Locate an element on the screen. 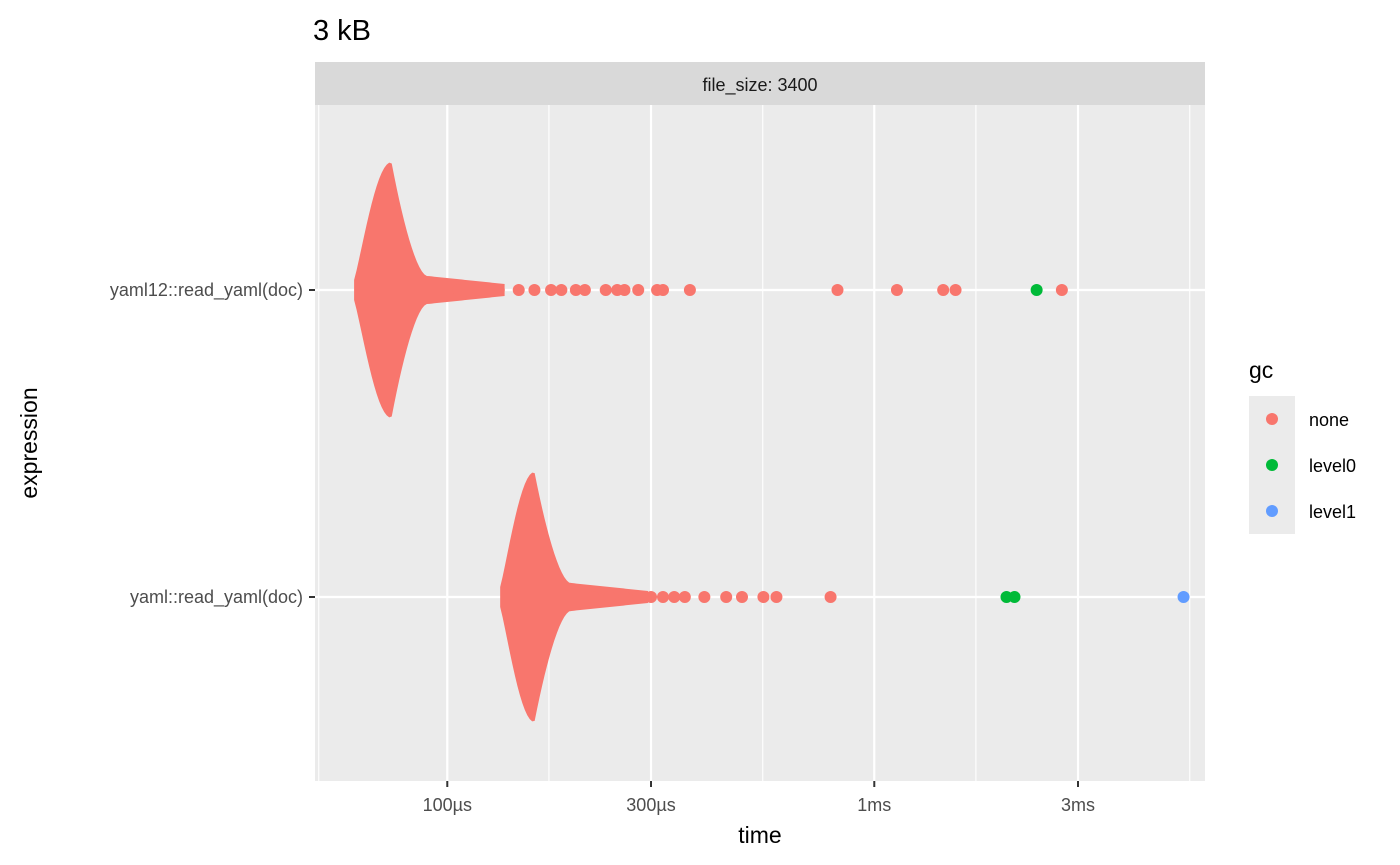  legend-label-none: none is located at coordinates (1329, 420).